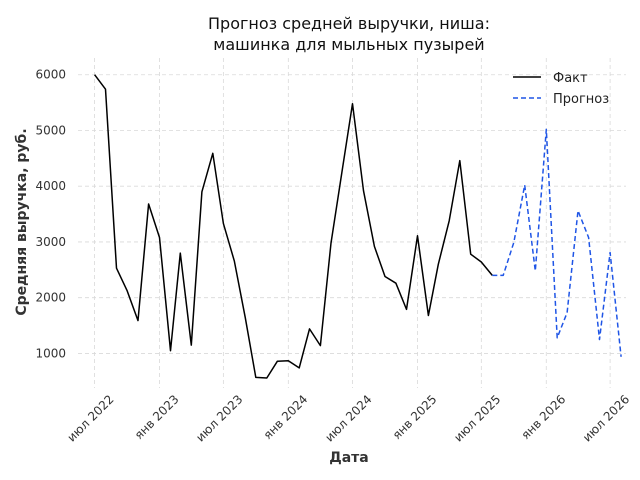 Image resolution: width=640 pixels, height=480 pixels. Describe the element at coordinates (50, 353) in the screenshot. I see `y-tick-label: 1000` at that location.